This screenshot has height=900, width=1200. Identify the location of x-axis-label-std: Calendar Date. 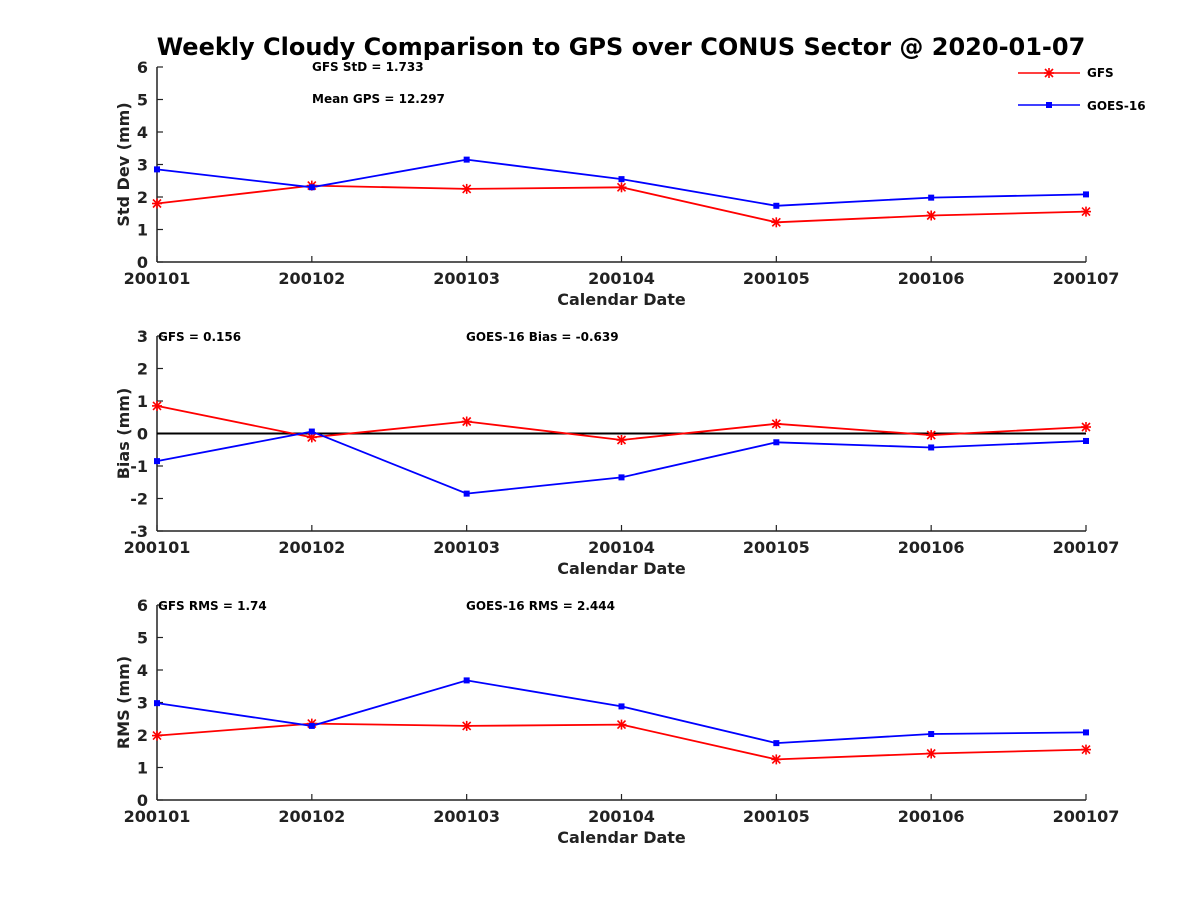
(621, 299).